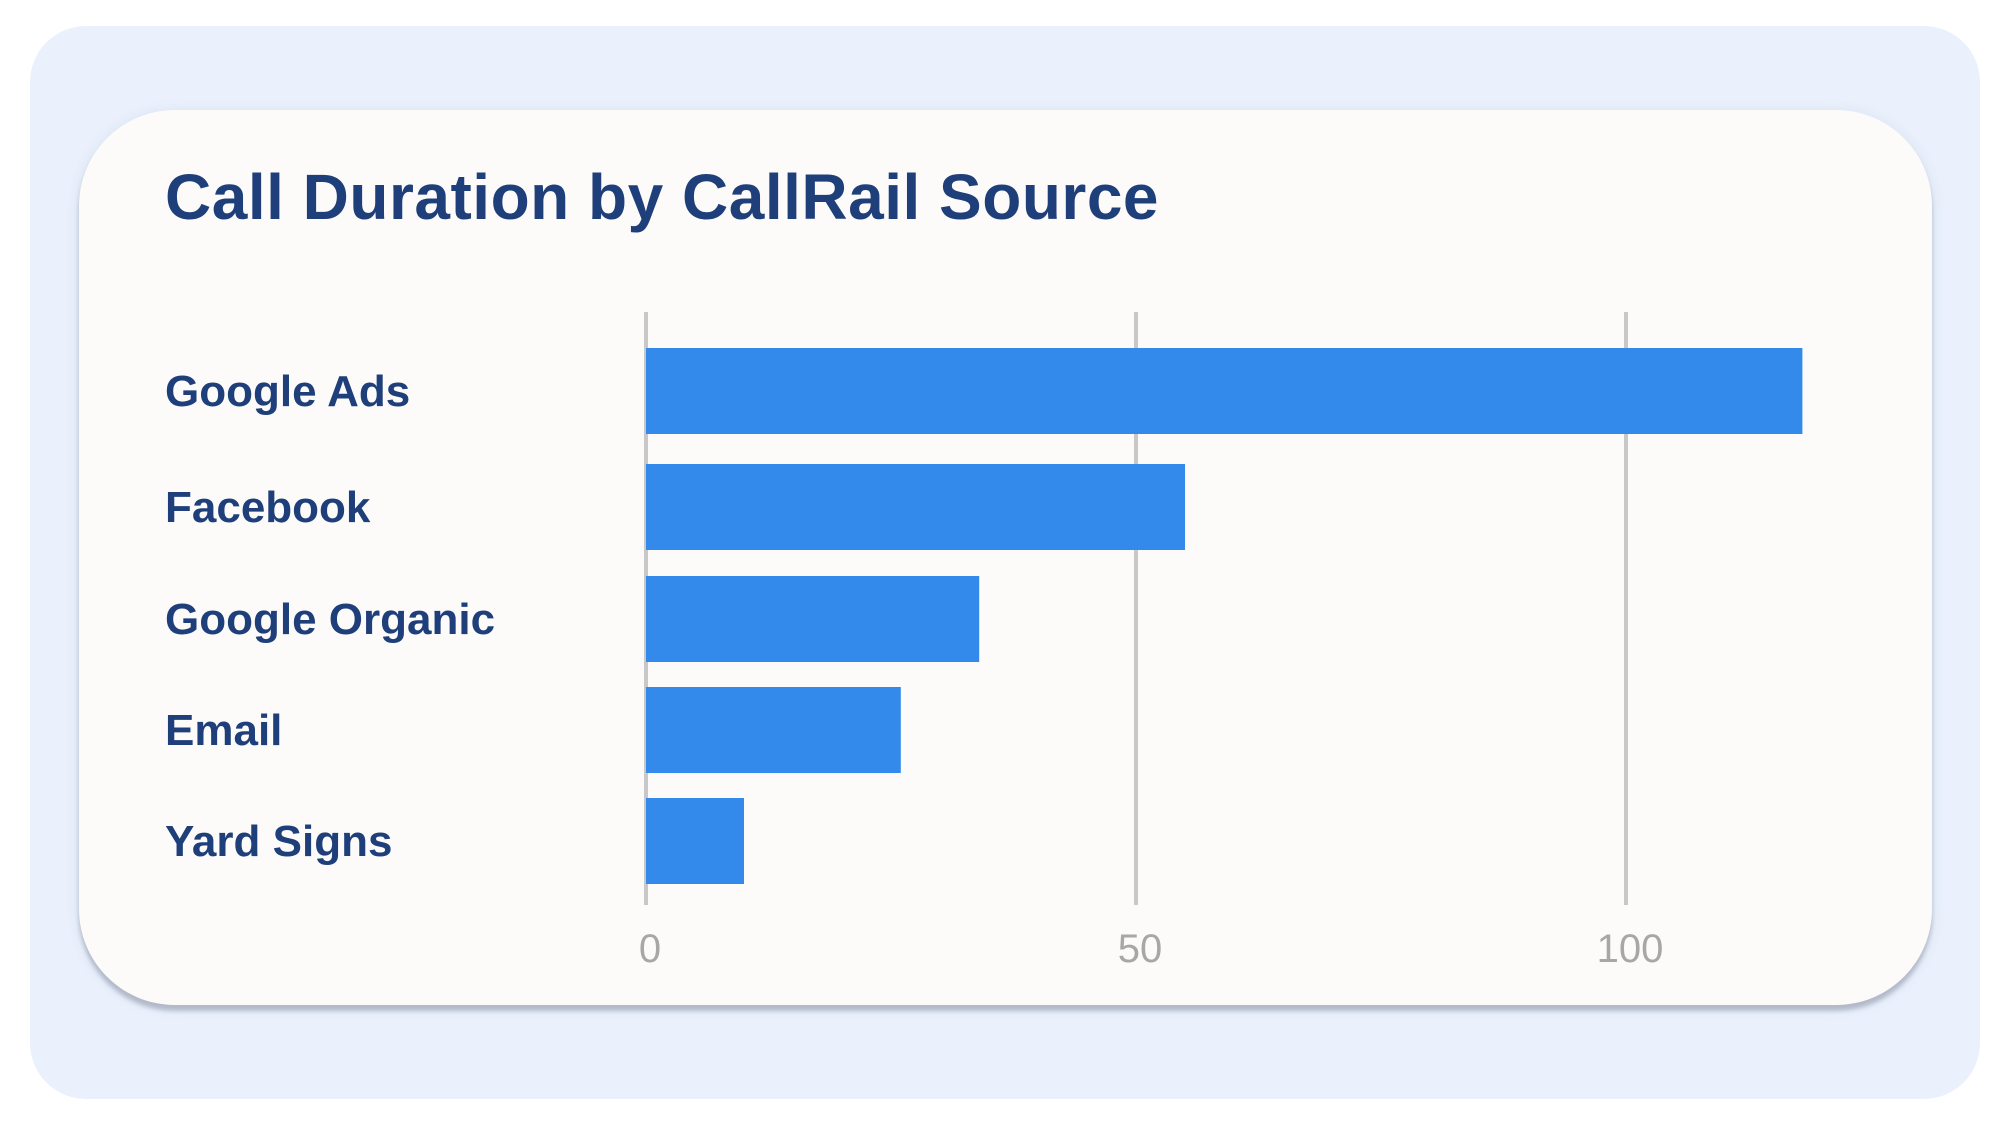 The height and width of the screenshot is (1123, 2000). What do you see at coordinates (650, 949) in the screenshot?
I see `x-tick-label: 0` at bounding box center [650, 949].